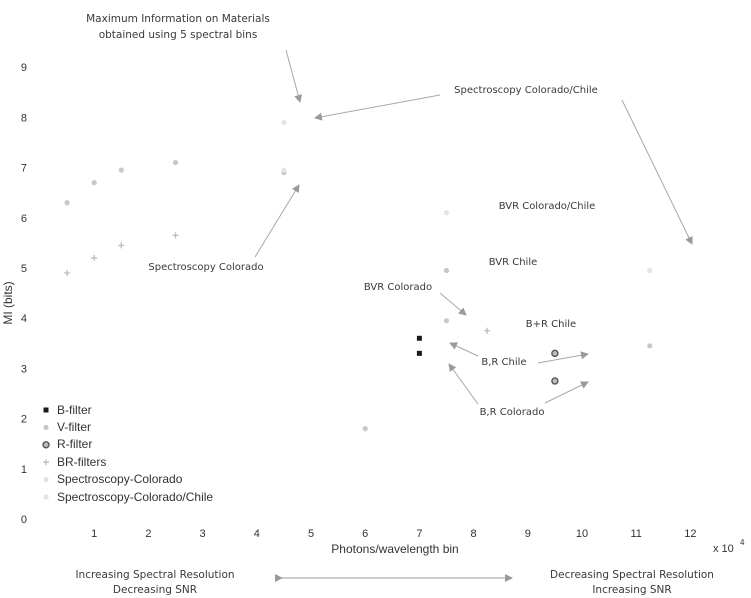  Describe the element at coordinates (24, 169) in the screenshot. I see `y-tick-label: 7` at that location.